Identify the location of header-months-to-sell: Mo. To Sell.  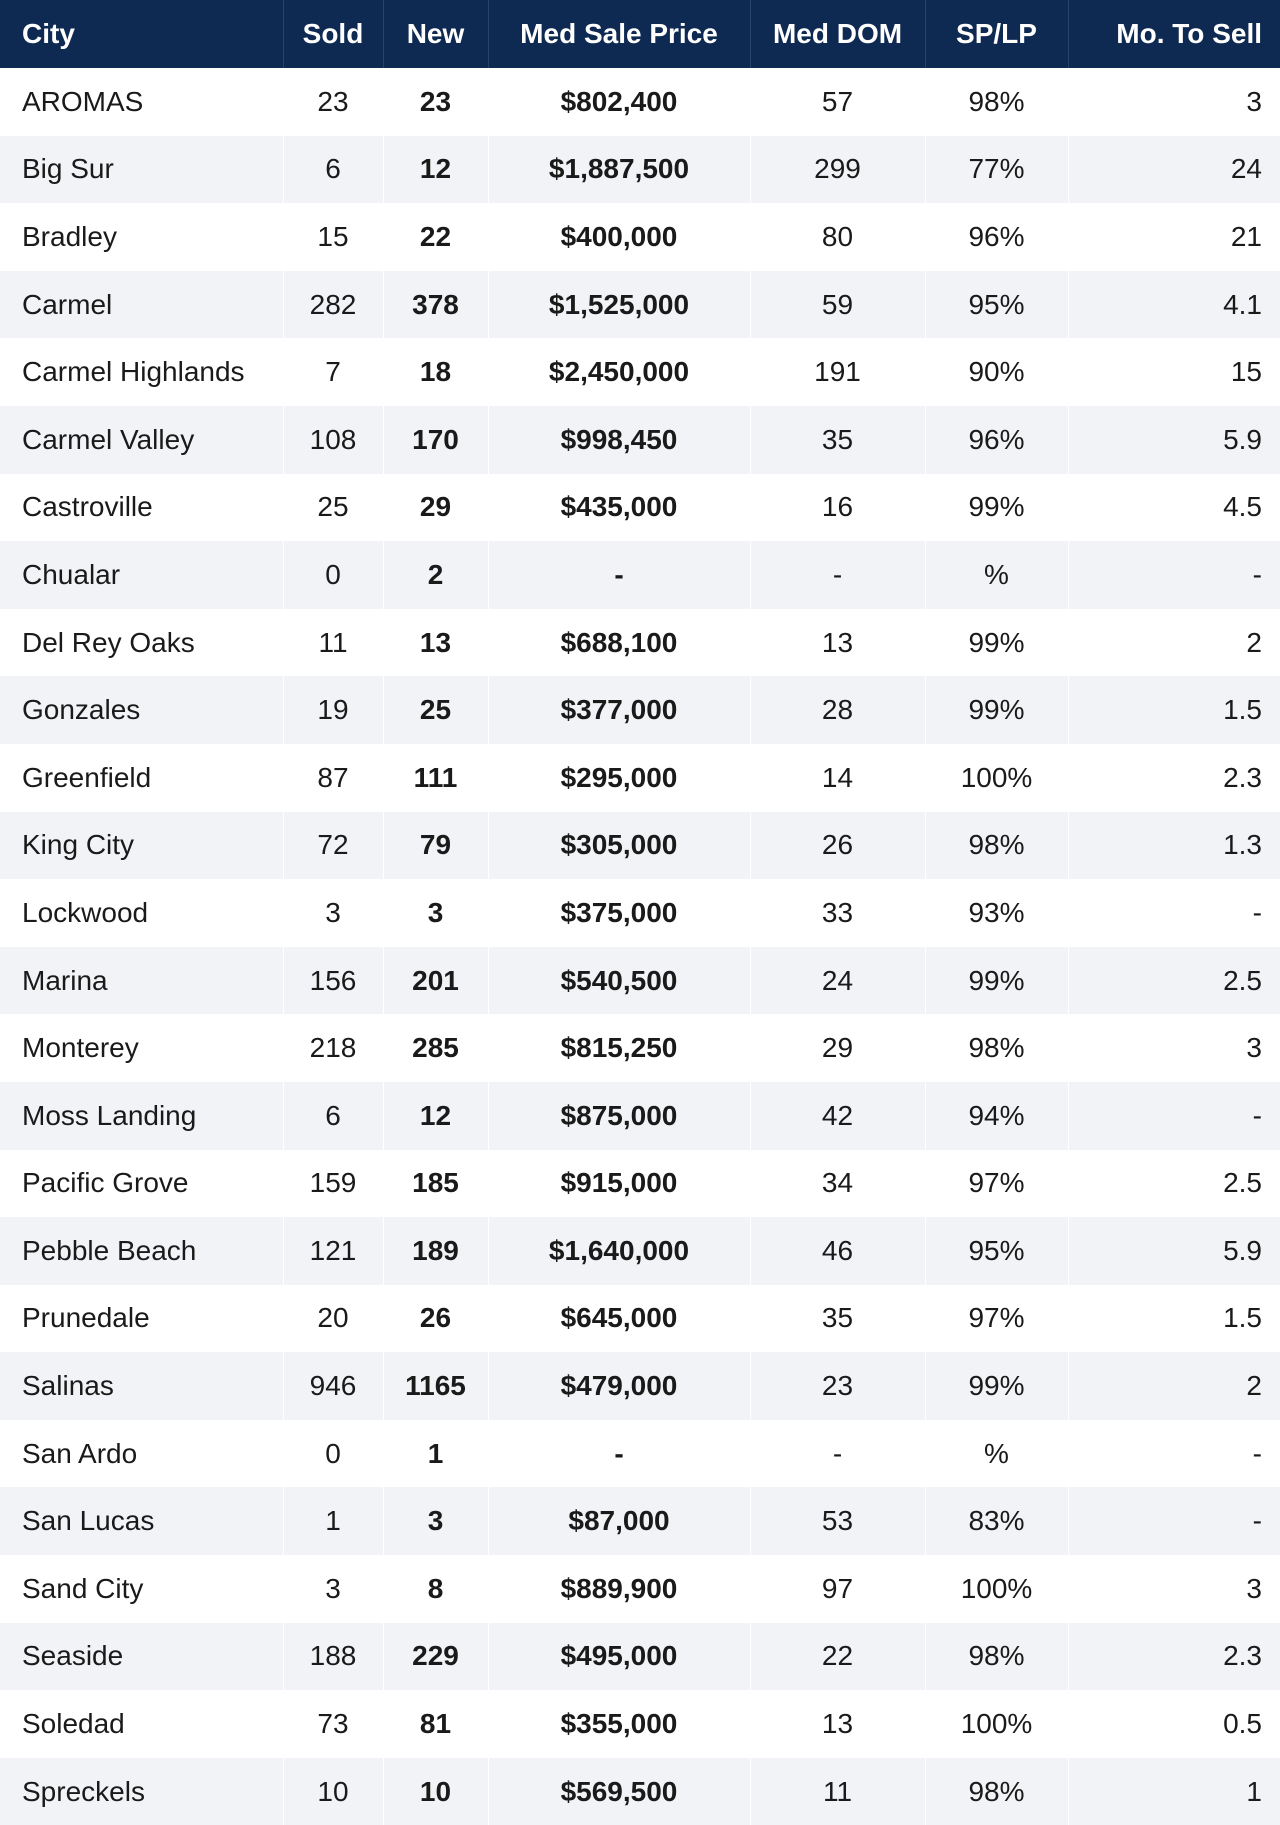
(1189, 33).